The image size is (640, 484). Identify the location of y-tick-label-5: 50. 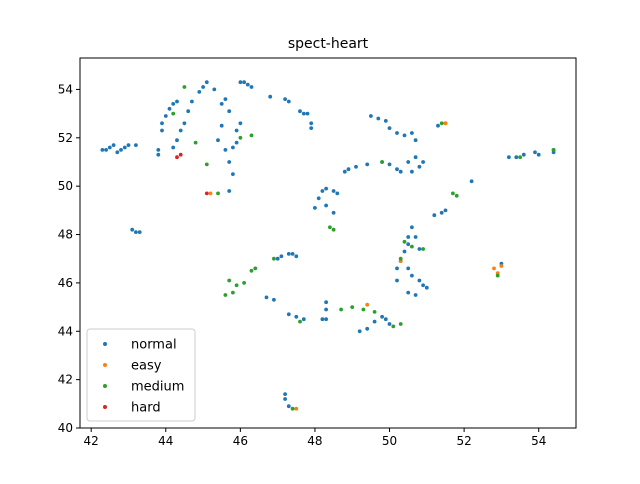
(65, 186).